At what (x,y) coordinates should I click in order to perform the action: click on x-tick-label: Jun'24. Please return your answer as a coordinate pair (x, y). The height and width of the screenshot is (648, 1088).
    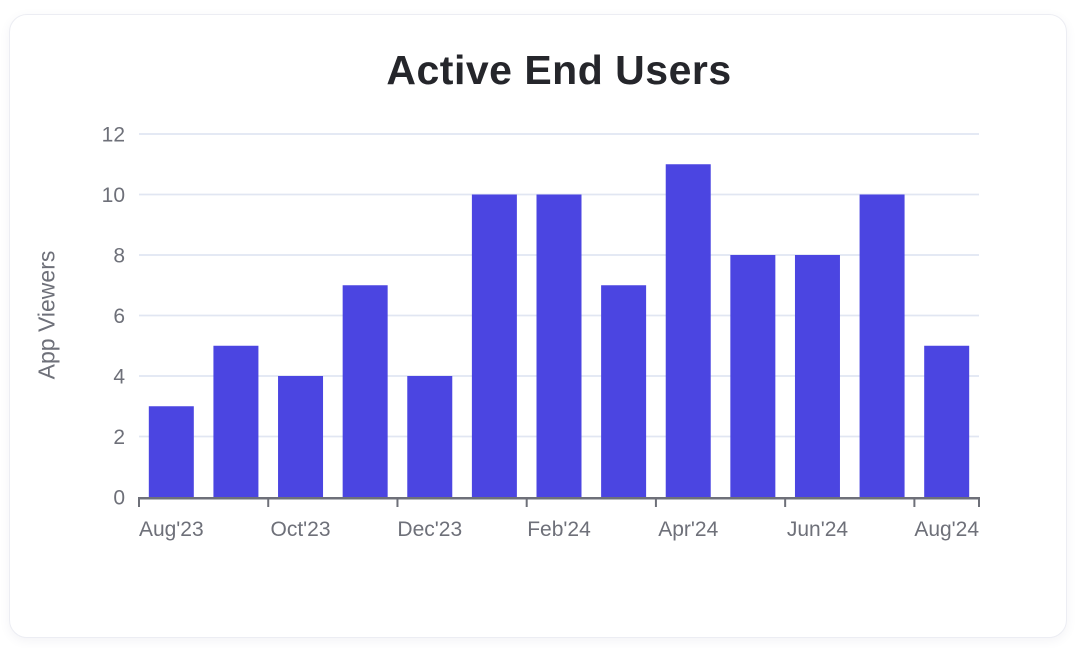
    Looking at the image, I should click on (818, 529).